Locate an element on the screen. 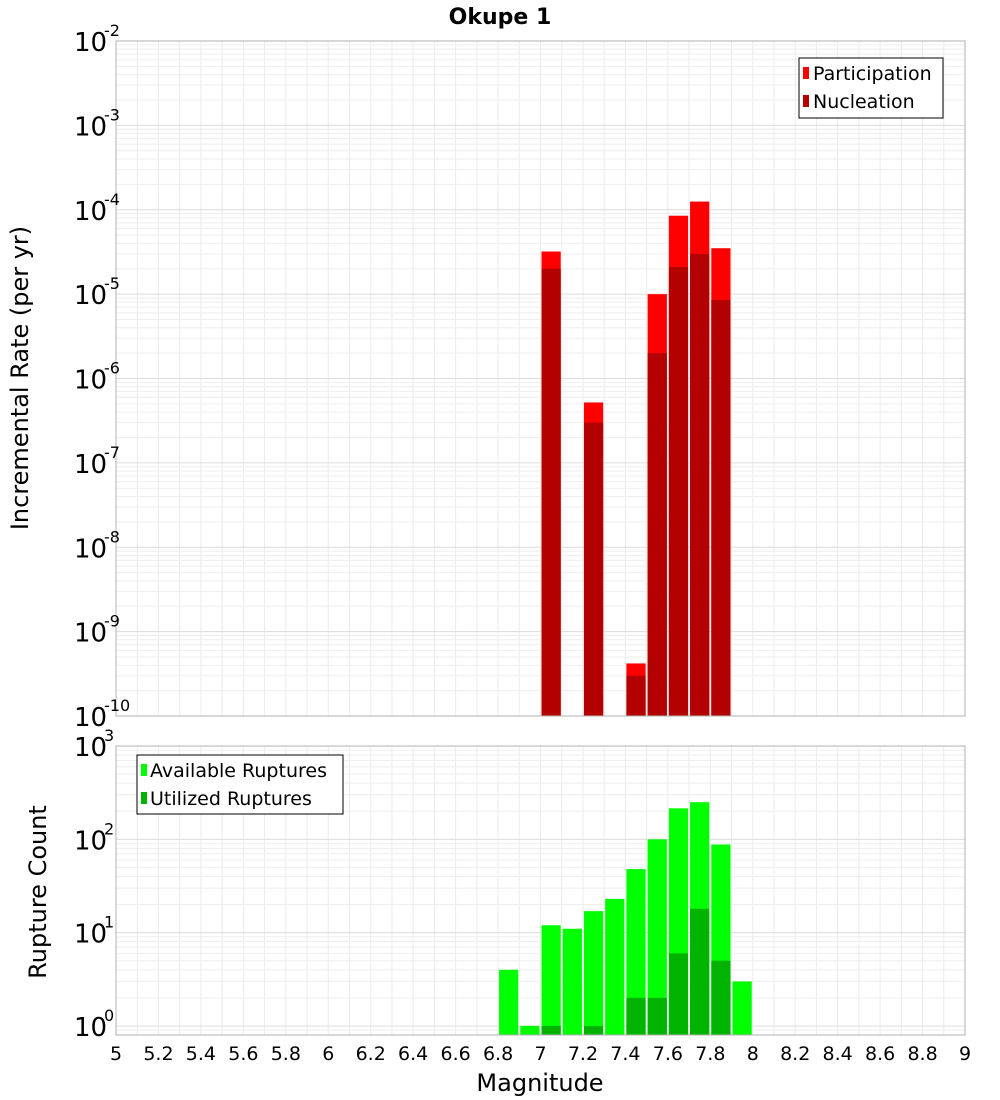 The image size is (1000, 1100). y-tick-label: 10⁻⁸ is located at coordinates (97, 545).